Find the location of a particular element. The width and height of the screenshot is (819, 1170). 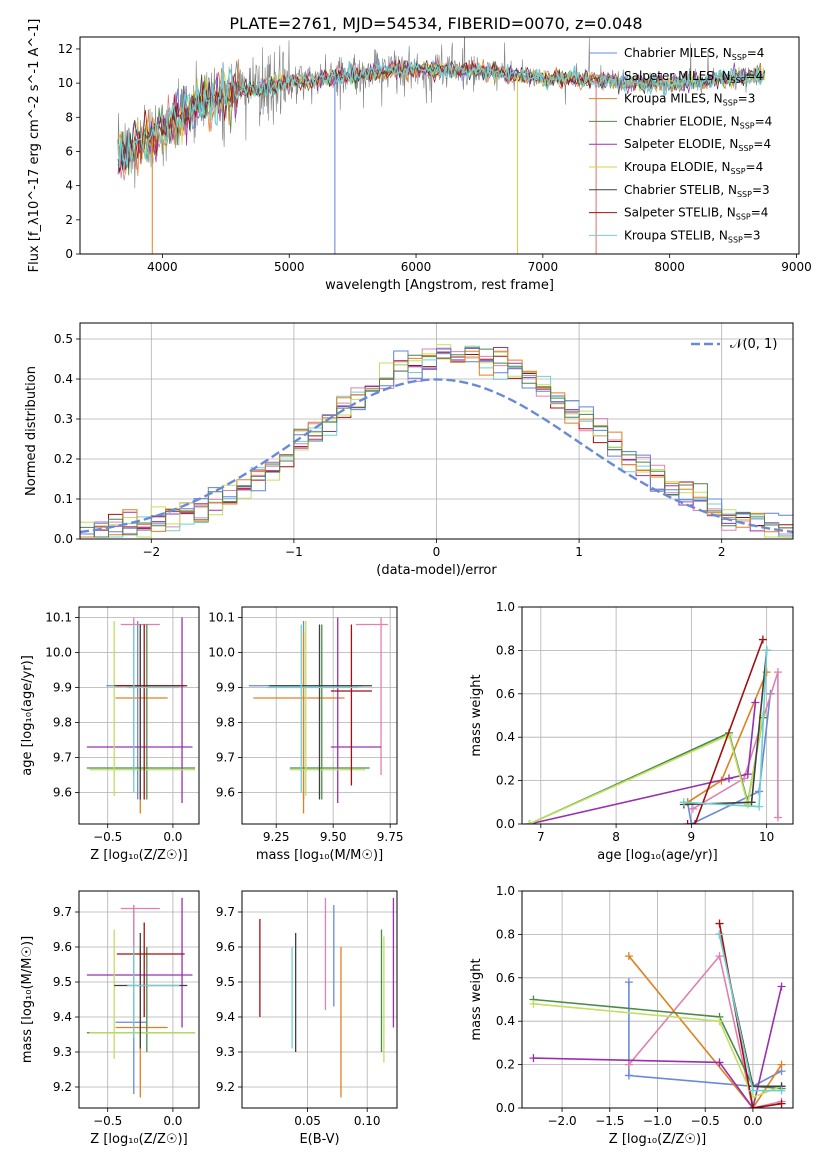

x-axis-label: mass [log₁₀(M/M☉)] is located at coordinates (319, 855).